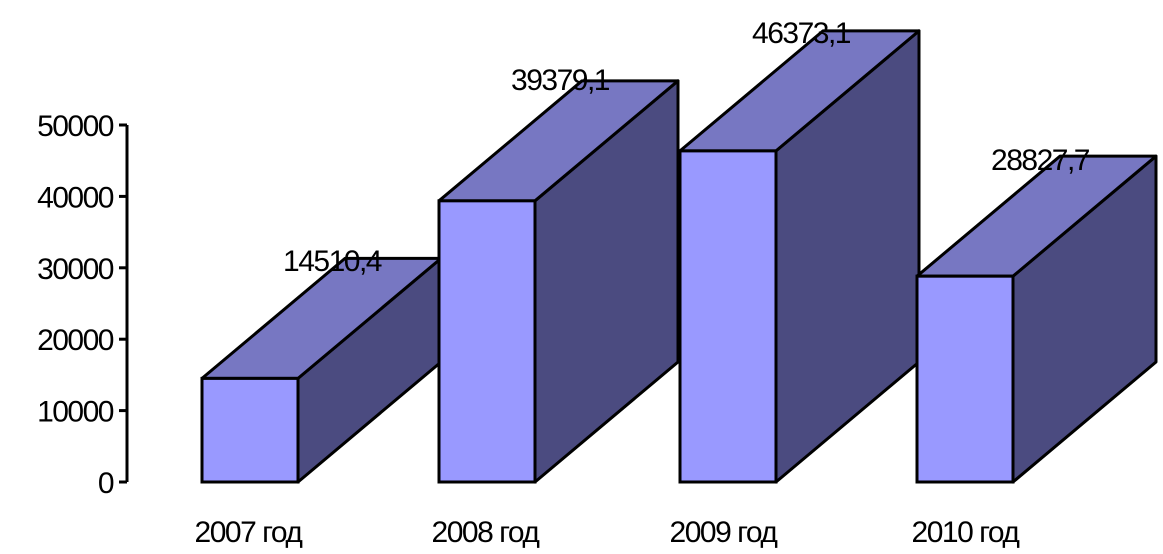  What do you see at coordinates (83, 305) in the screenshot?
I see `y-axis-group: 0 10000 20000 30000 40000 50000` at bounding box center [83, 305].